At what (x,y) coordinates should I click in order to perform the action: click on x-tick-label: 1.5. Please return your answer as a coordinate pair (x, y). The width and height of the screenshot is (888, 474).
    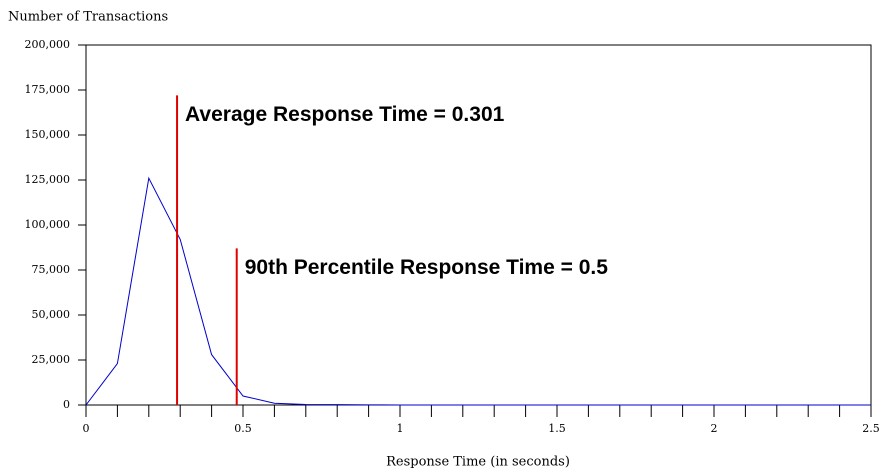
    Looking at the image, I should click on (557, 428).